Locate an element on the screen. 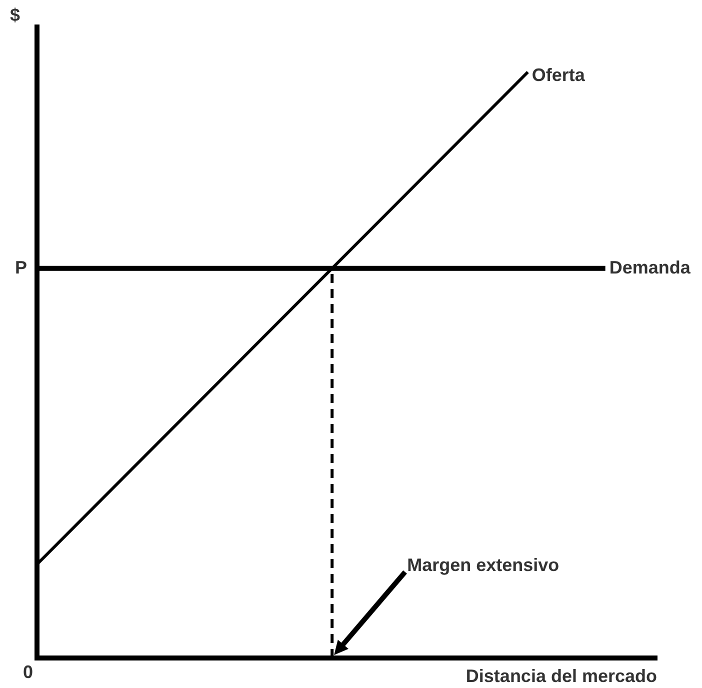  text: P is located at coordinates (20, 267).